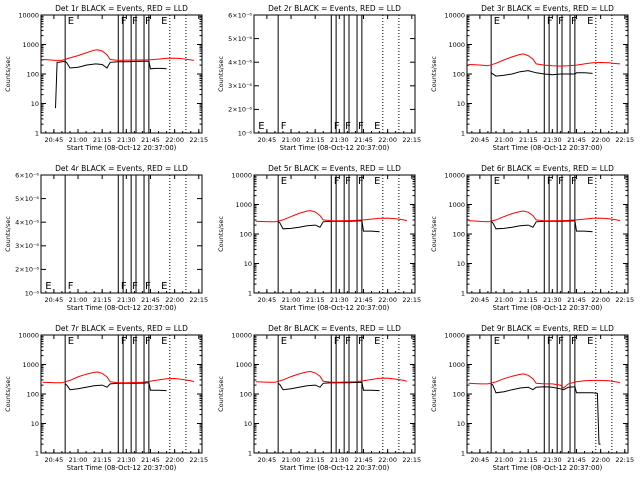 The height and width of the screenshot is (480, 640). What do you see at coordinates (27, 270) in the screenshot?
I see `y-tick-label: 2×10⁻⁶` at bounding box center [27, 270].